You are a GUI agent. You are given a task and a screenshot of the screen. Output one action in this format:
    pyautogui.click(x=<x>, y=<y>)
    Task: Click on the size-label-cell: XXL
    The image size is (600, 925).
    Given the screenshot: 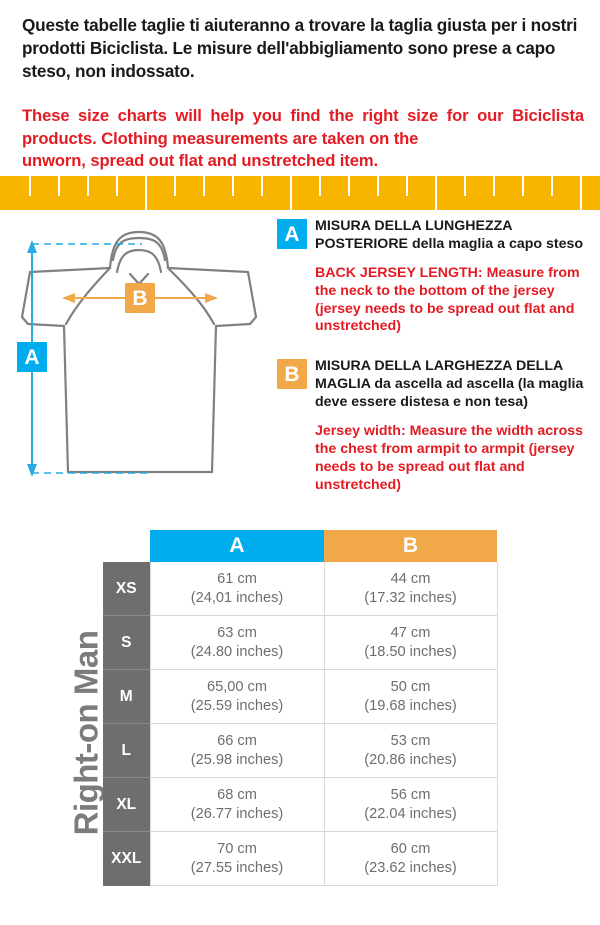 What is the action you would take?
    pyautogui.click(x=126, y=858)
    